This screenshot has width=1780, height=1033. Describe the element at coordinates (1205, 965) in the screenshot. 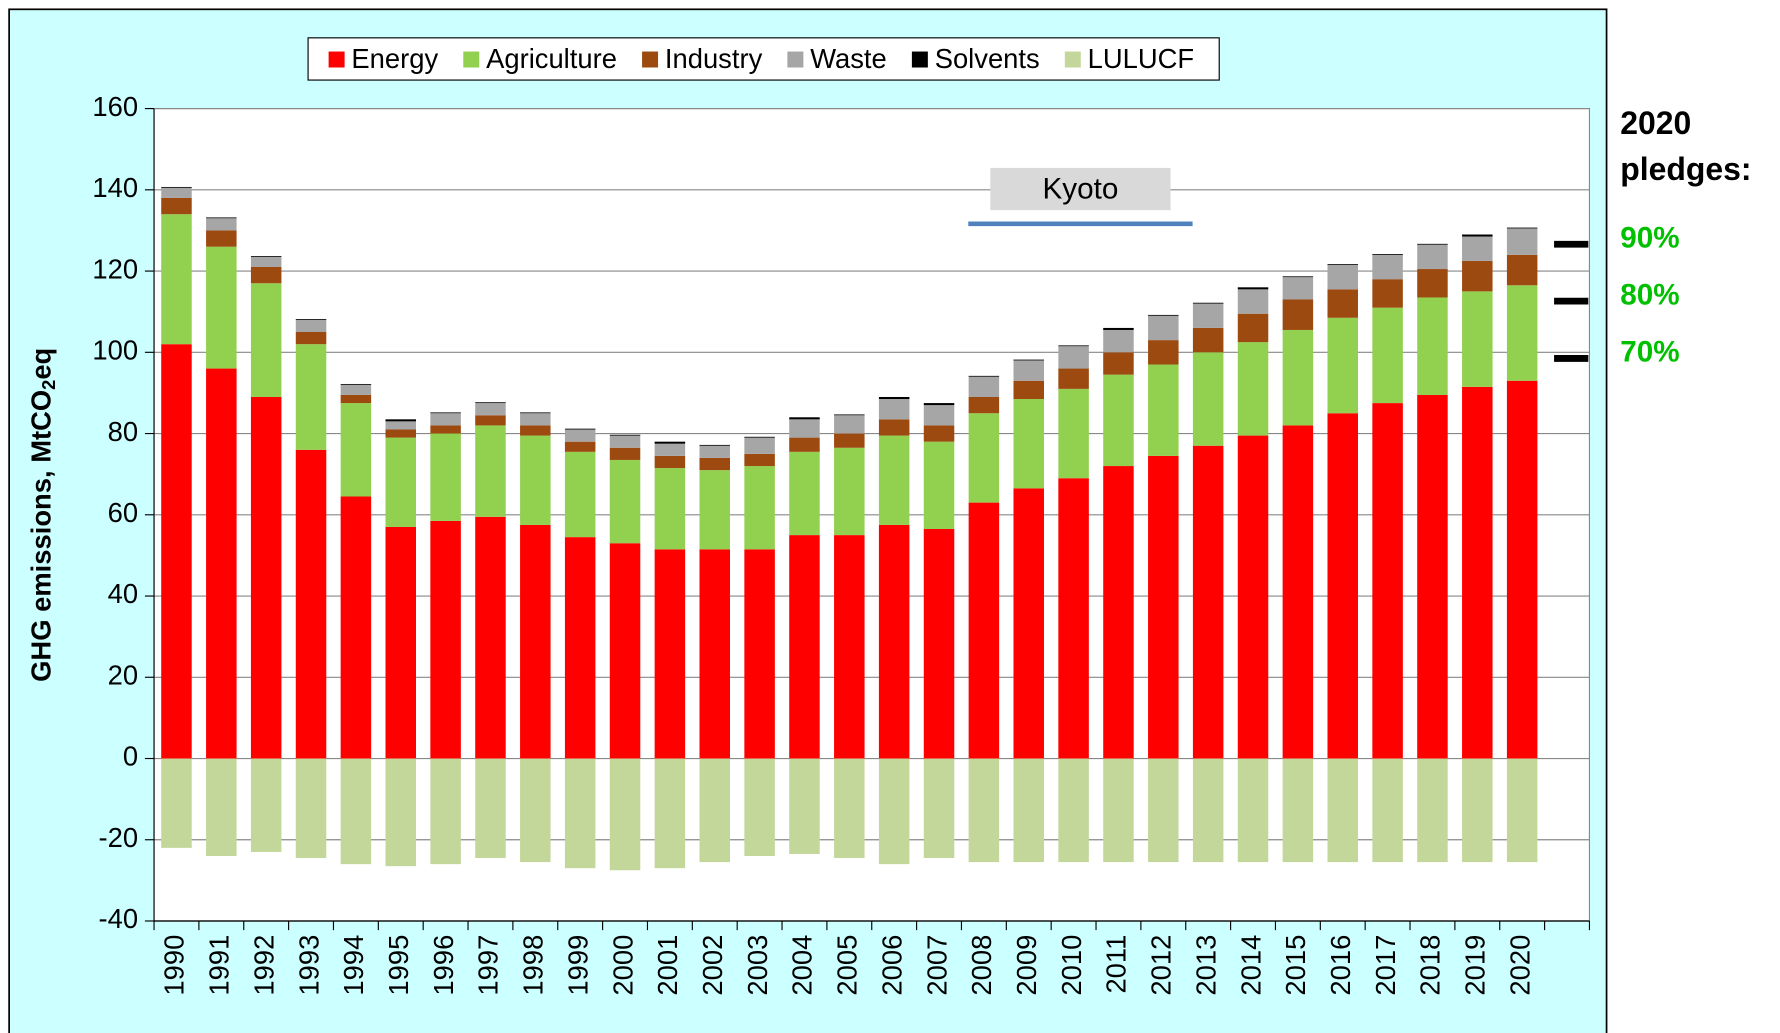

I see `x-tick-label: 2013` at that location.